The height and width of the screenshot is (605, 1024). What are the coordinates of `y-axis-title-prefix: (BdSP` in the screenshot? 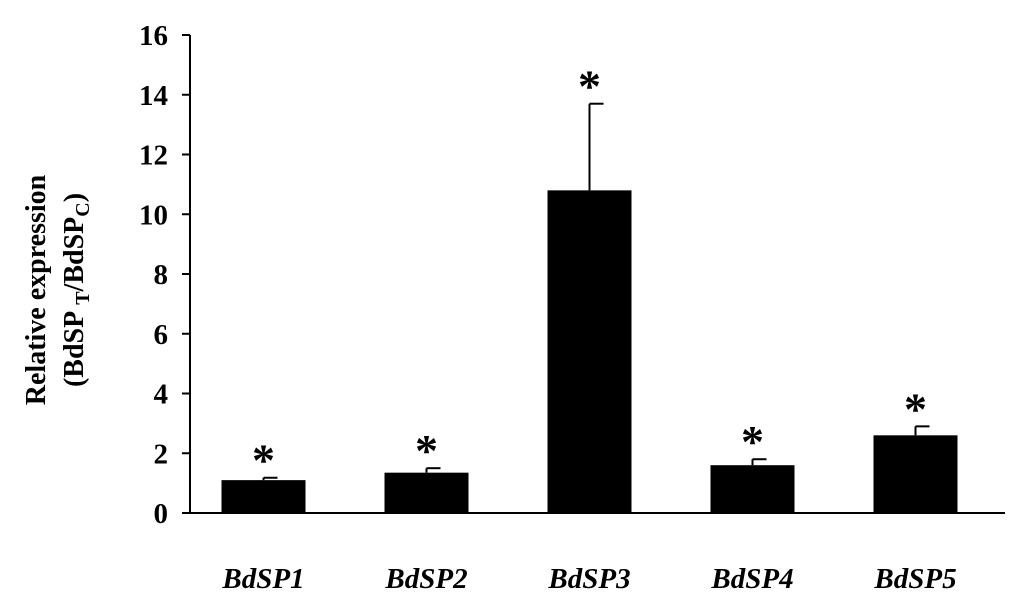 It's located at (74, 349).